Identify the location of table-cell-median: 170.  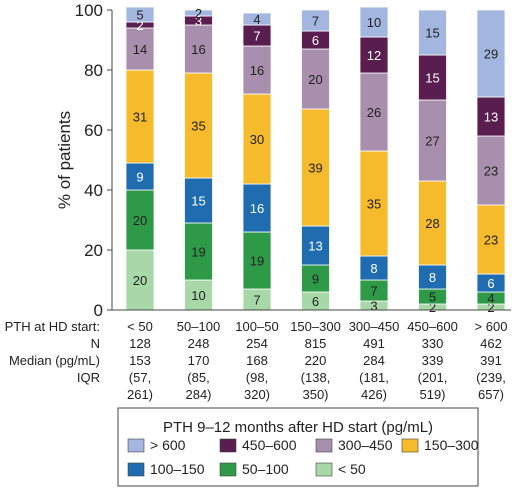
(199, 360).